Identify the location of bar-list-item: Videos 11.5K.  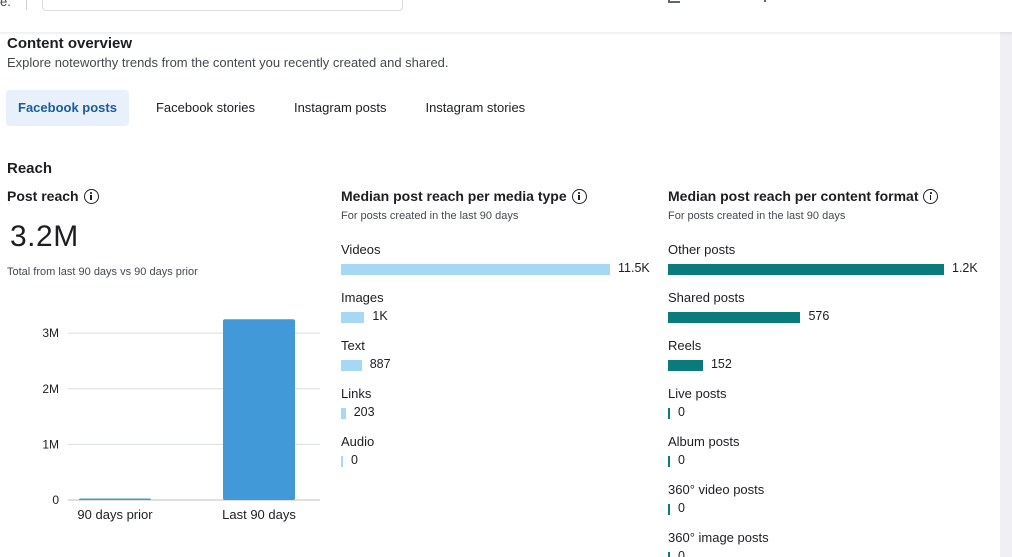
(501, 266).